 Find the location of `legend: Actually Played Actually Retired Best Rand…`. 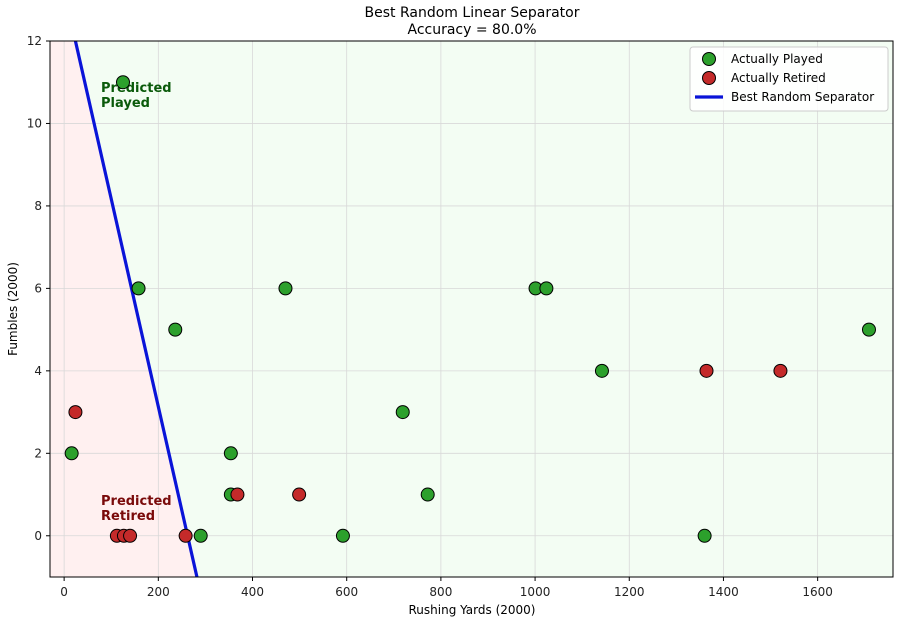

legend: Actually Played Actually Retired Best Rand… is located at coordinates (789, 79).